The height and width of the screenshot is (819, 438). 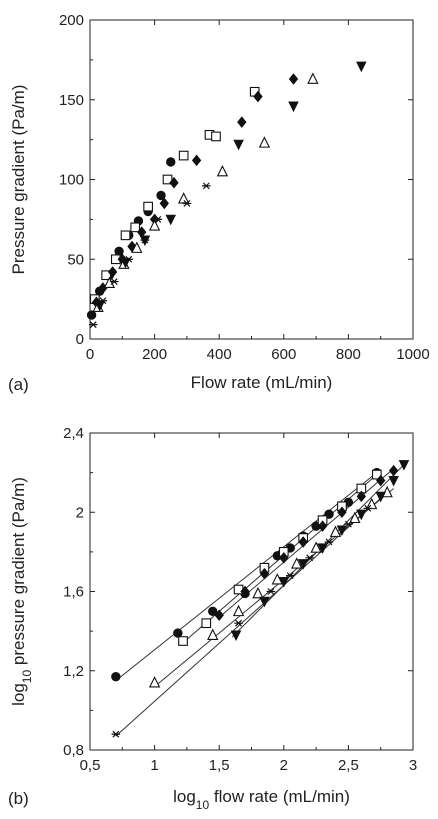 What do you see at coordinates (284, 765) in the screenshot?
I see `x-tick-label: 2` at bounding box center [284, 765].